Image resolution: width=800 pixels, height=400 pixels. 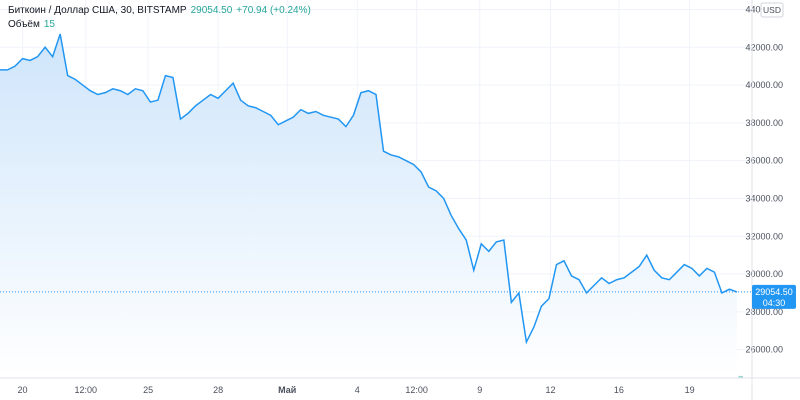 I want to click on y-tick-label: 42000.00, so click(x=764, y=47).